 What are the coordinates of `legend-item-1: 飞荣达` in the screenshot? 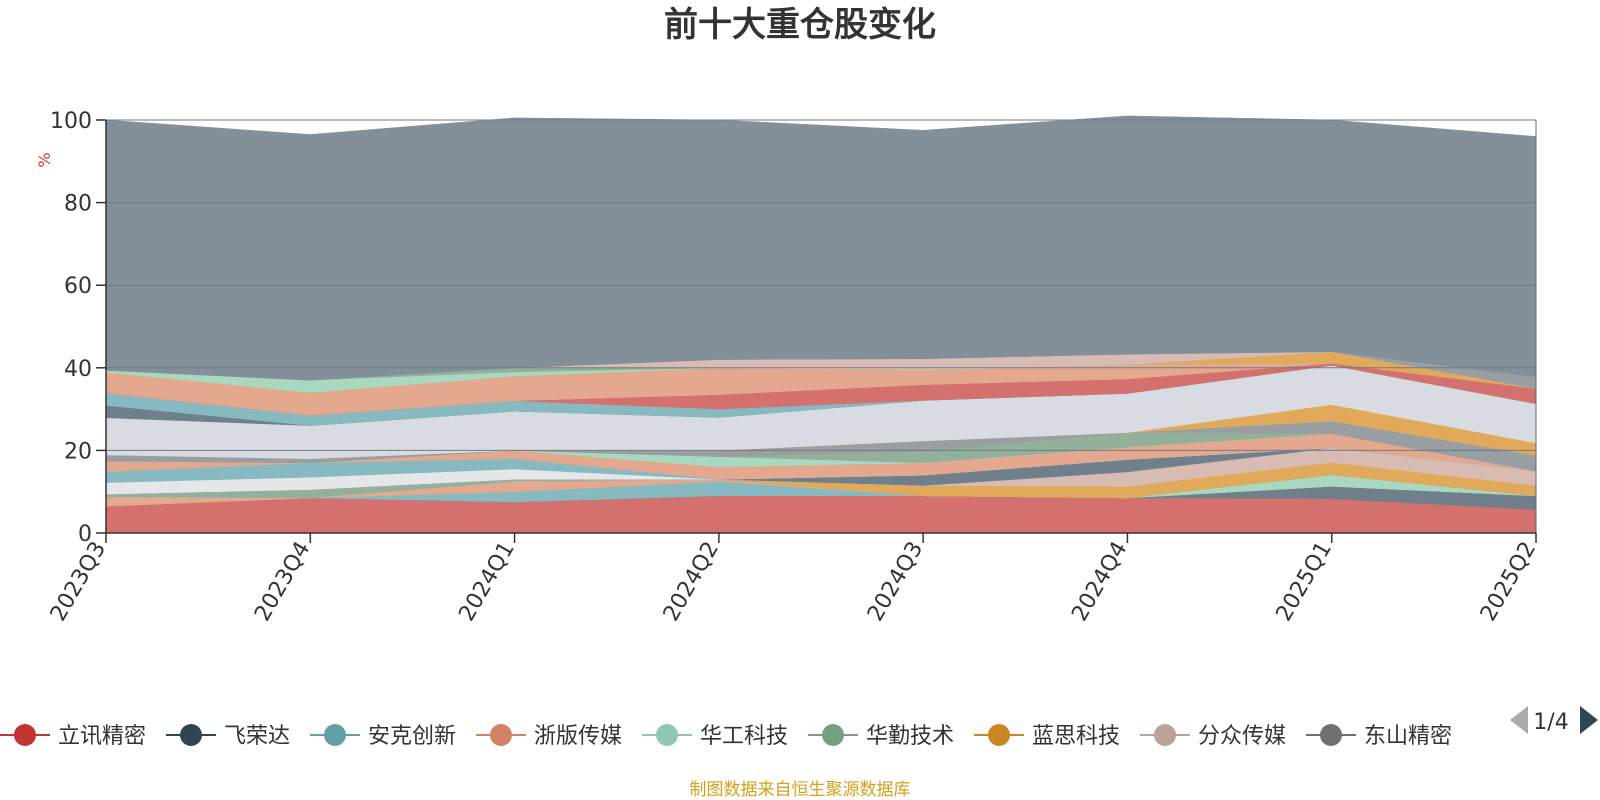 It's located at (228, 736).